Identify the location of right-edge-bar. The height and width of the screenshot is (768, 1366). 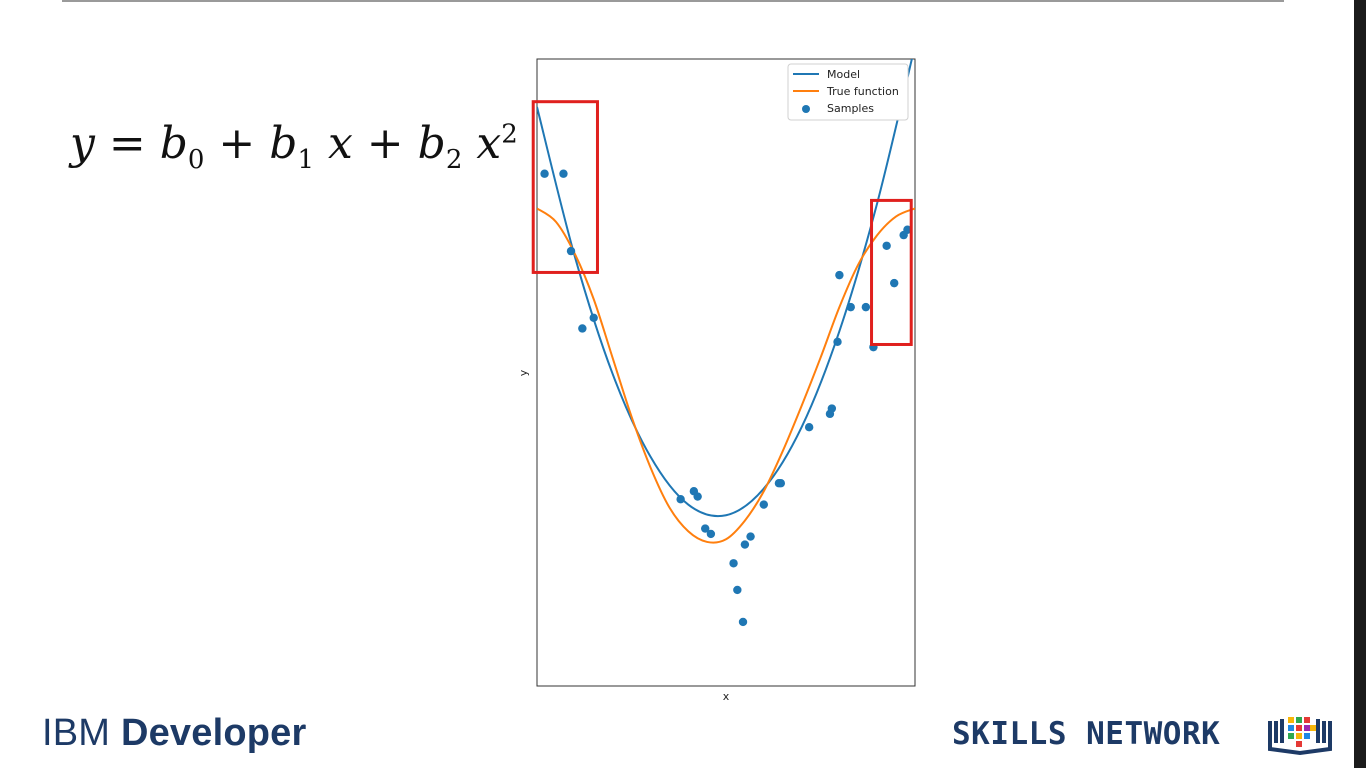
(1360, 384).